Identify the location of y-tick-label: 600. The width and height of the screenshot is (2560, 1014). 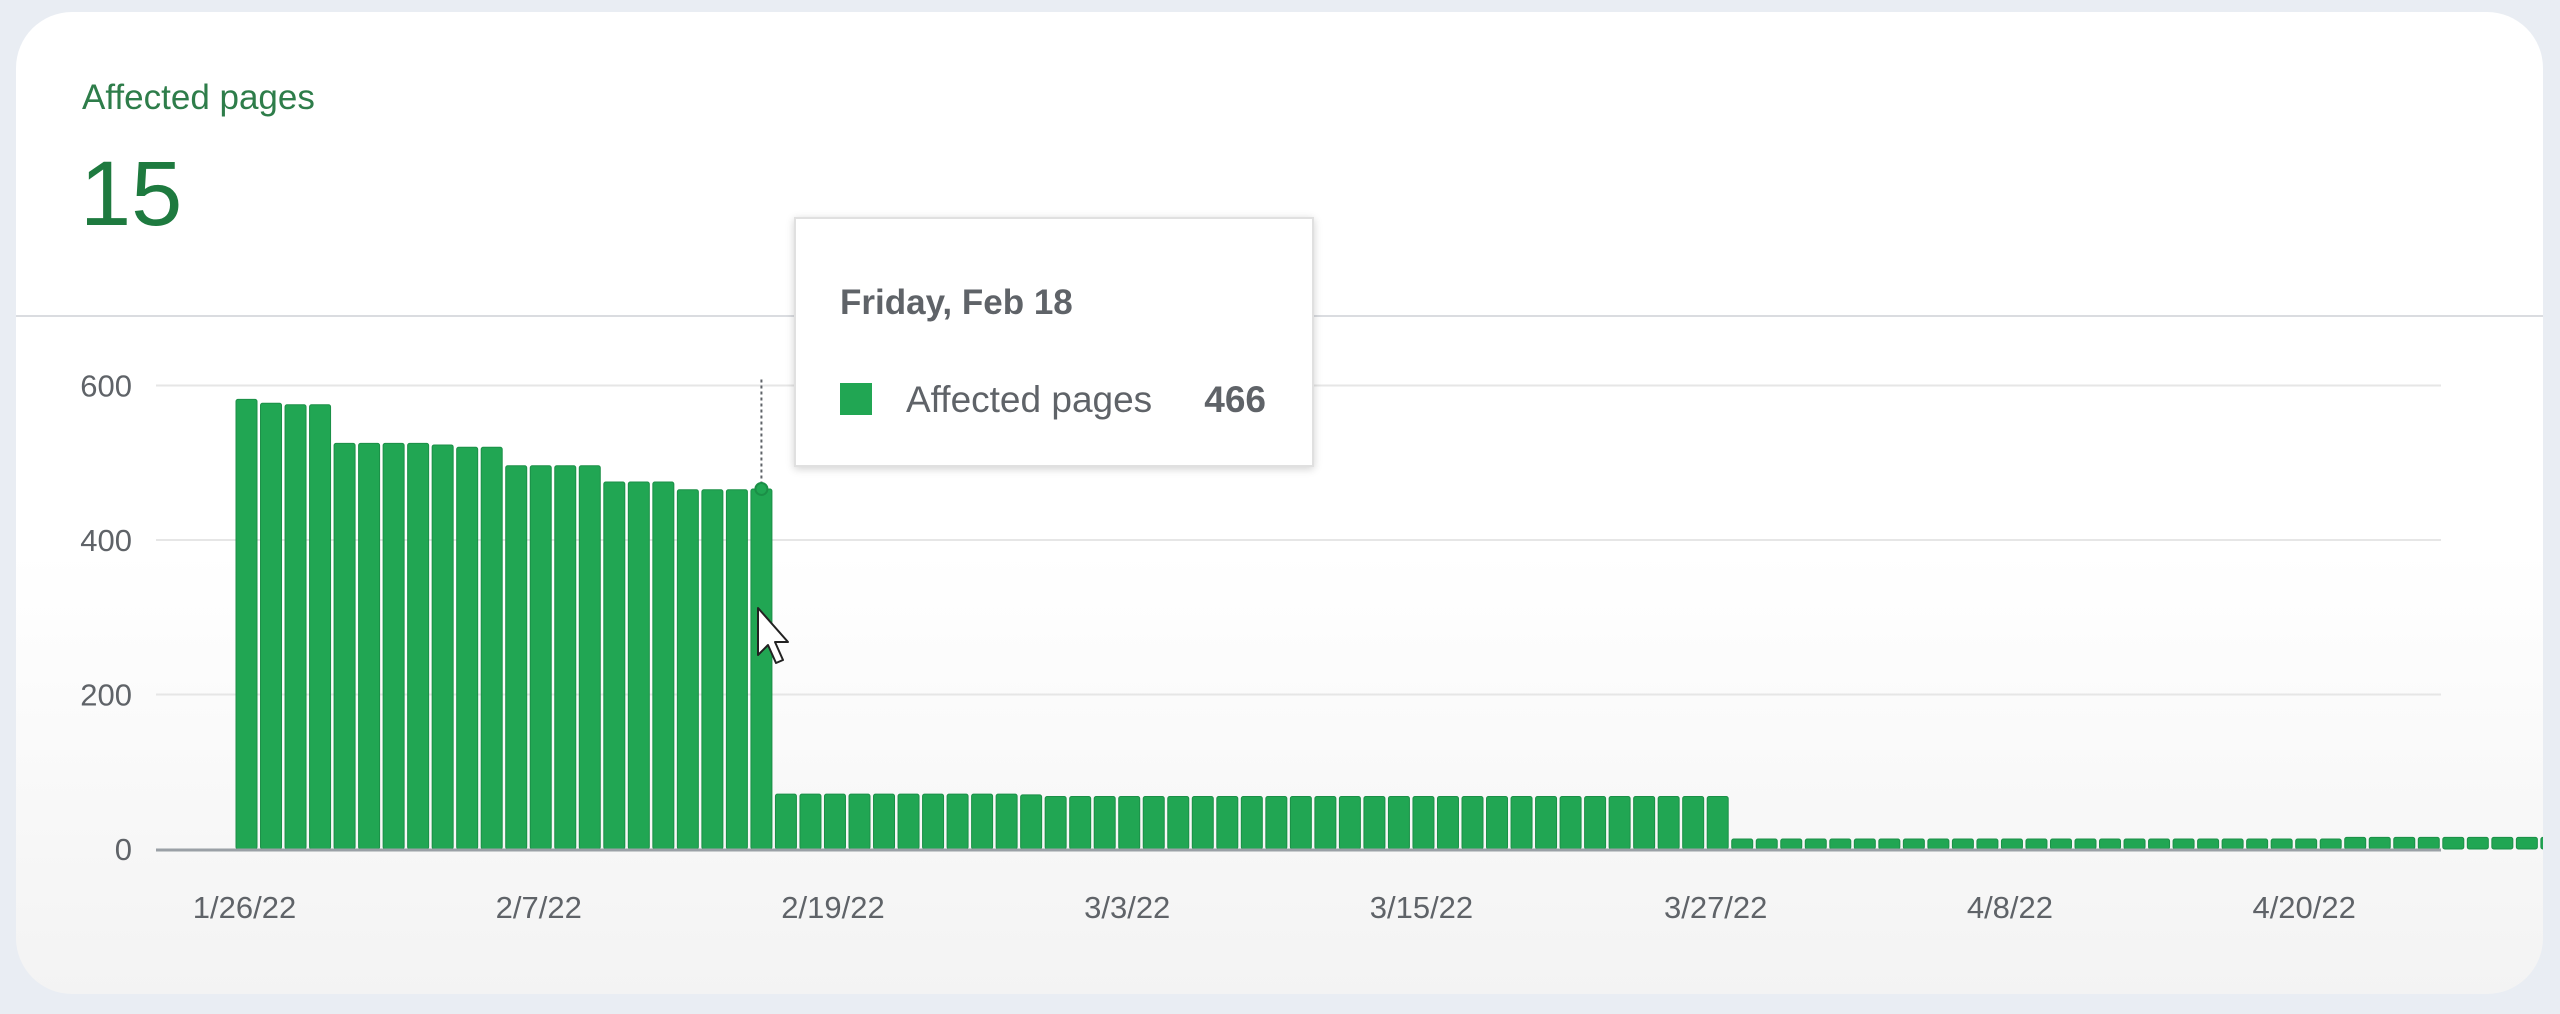
(106, 385).